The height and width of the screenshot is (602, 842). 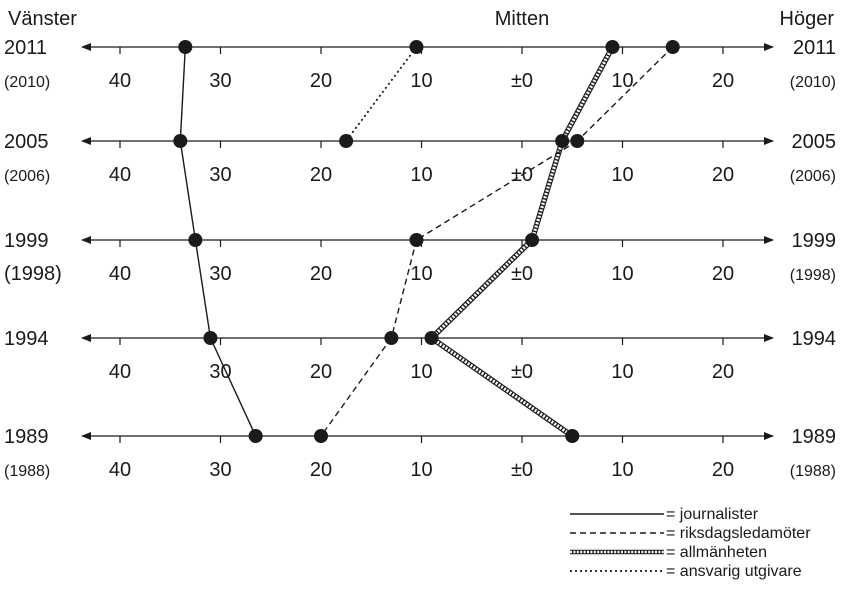 What do you see at coordinates (814, 339) in the screenshot?
I see `row-label-right: 1994` at bounding box center [814, 339].